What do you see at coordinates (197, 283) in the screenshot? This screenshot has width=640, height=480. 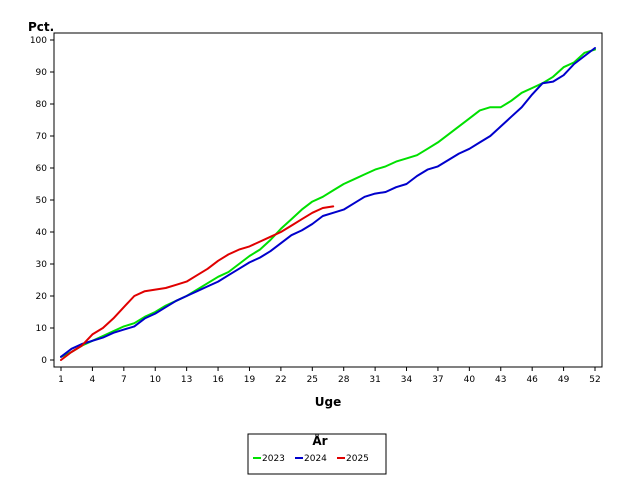 I see `series-line-2025` at bounding box center [197, 283].